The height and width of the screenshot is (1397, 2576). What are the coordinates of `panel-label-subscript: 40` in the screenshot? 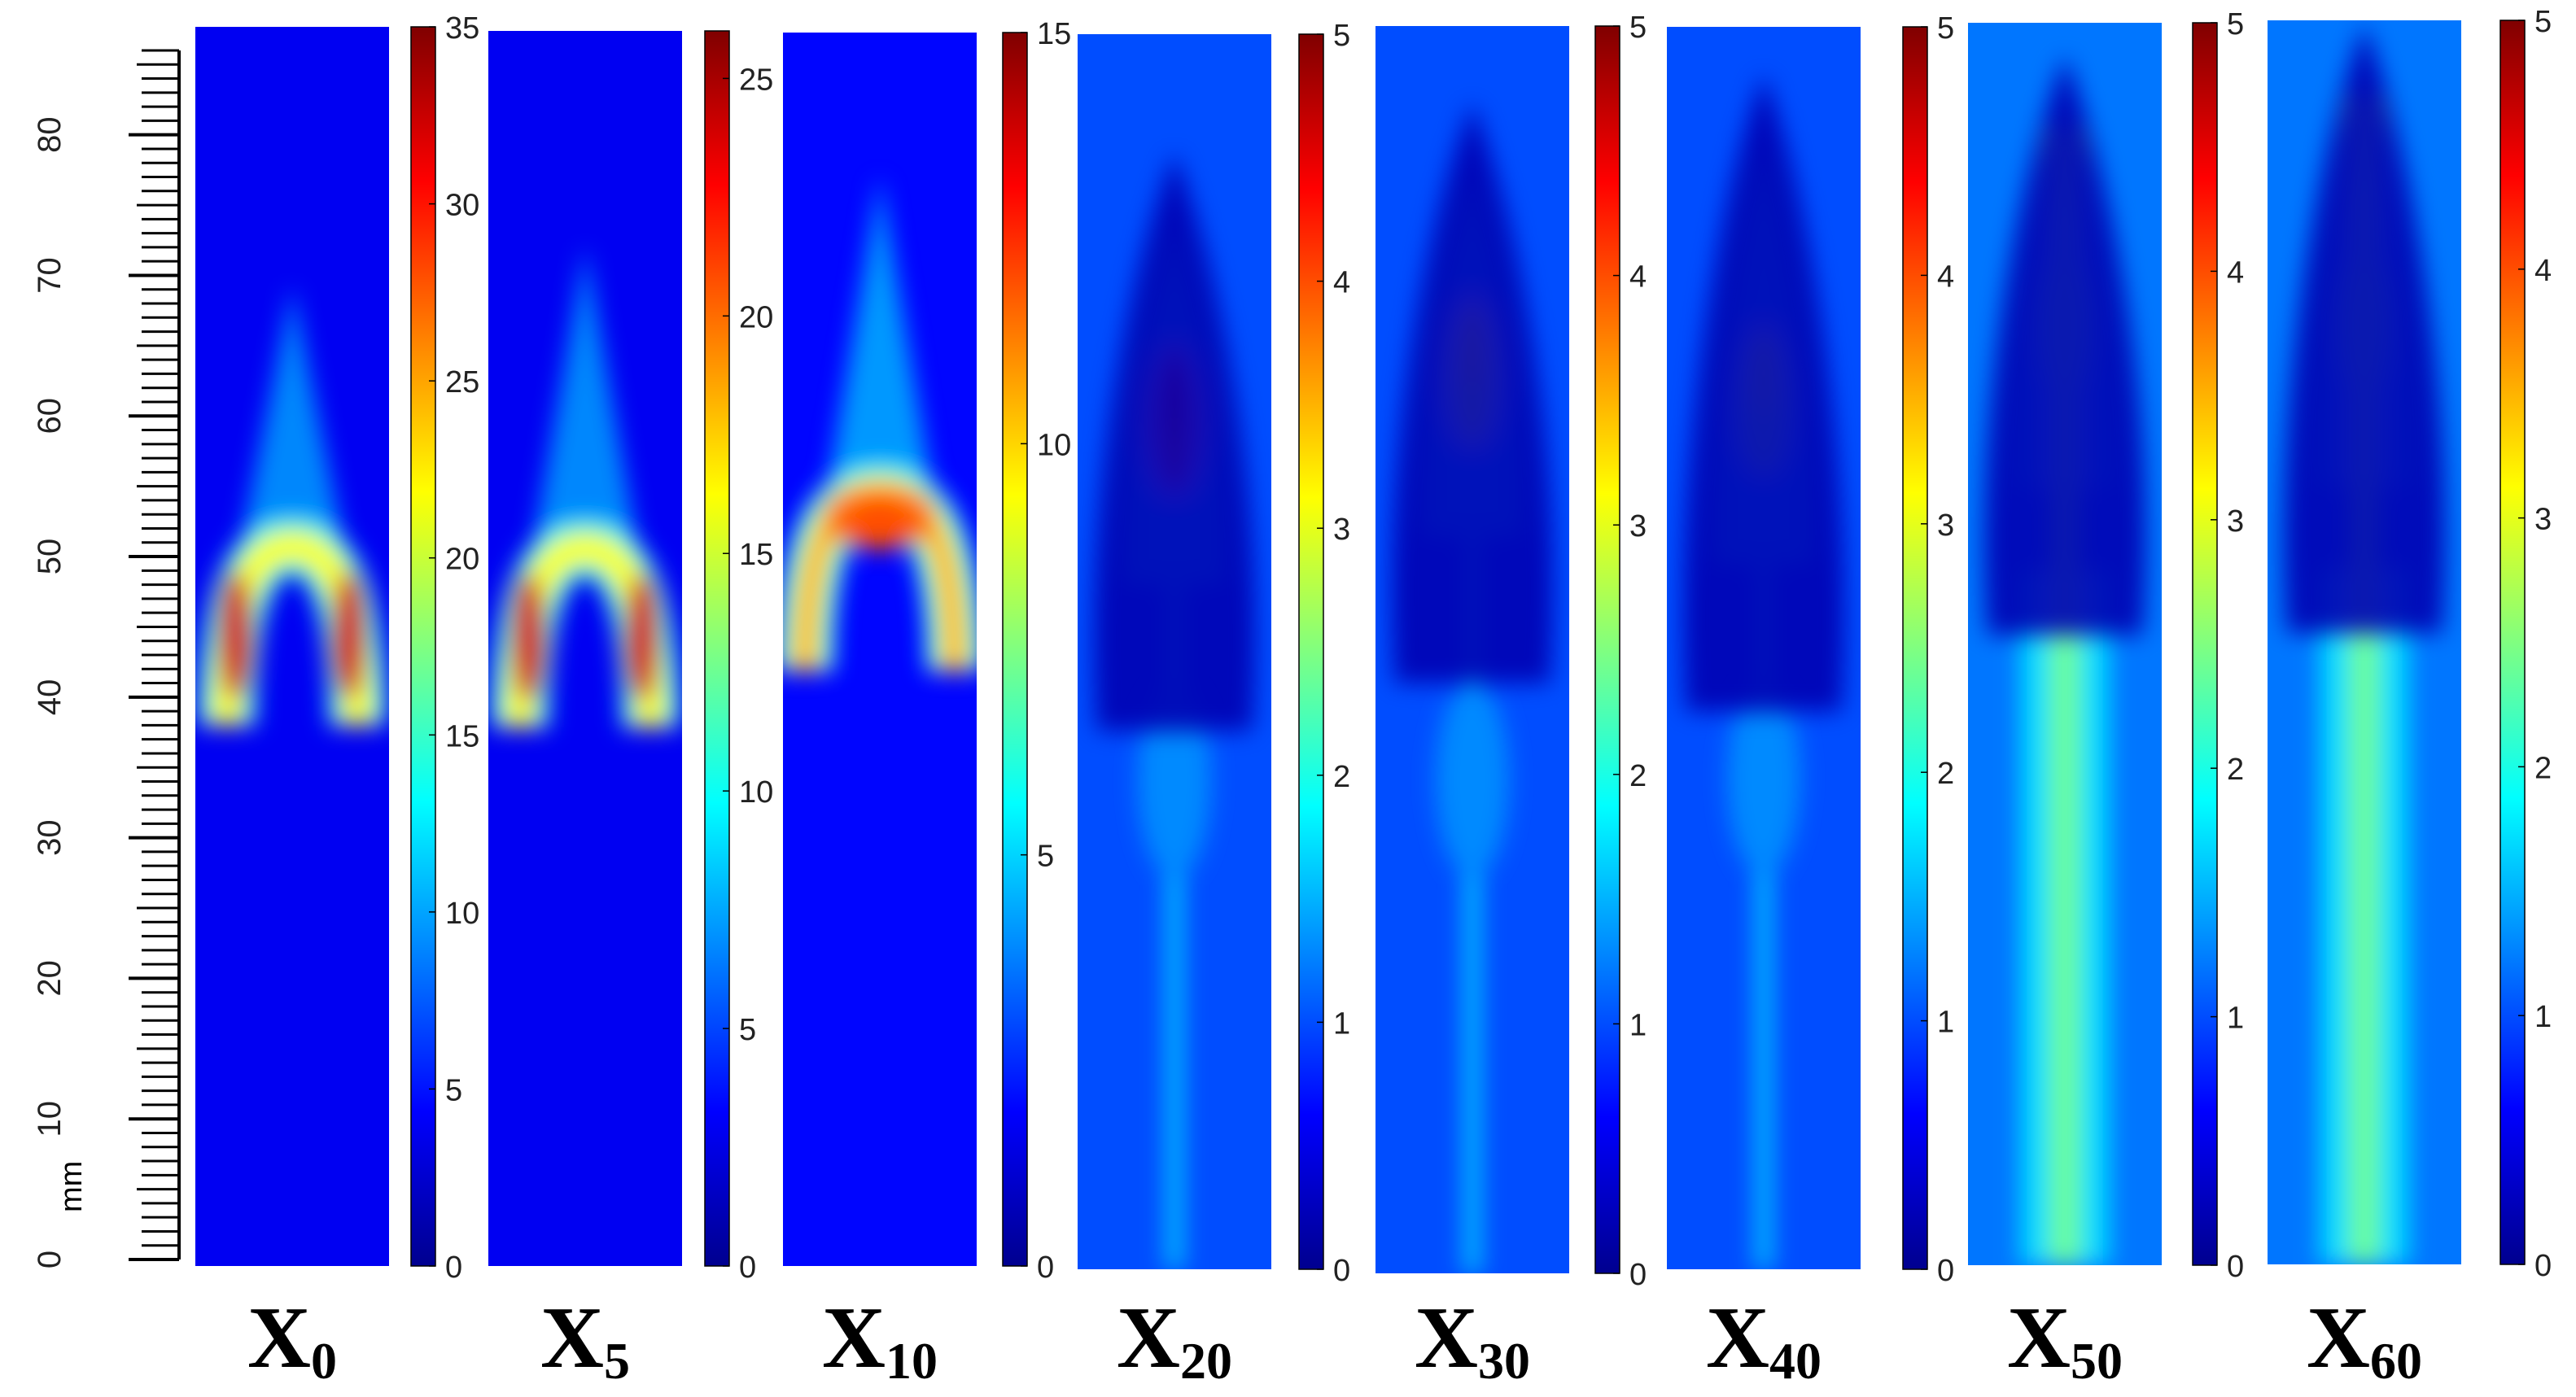 It's located at (1795, 1361).